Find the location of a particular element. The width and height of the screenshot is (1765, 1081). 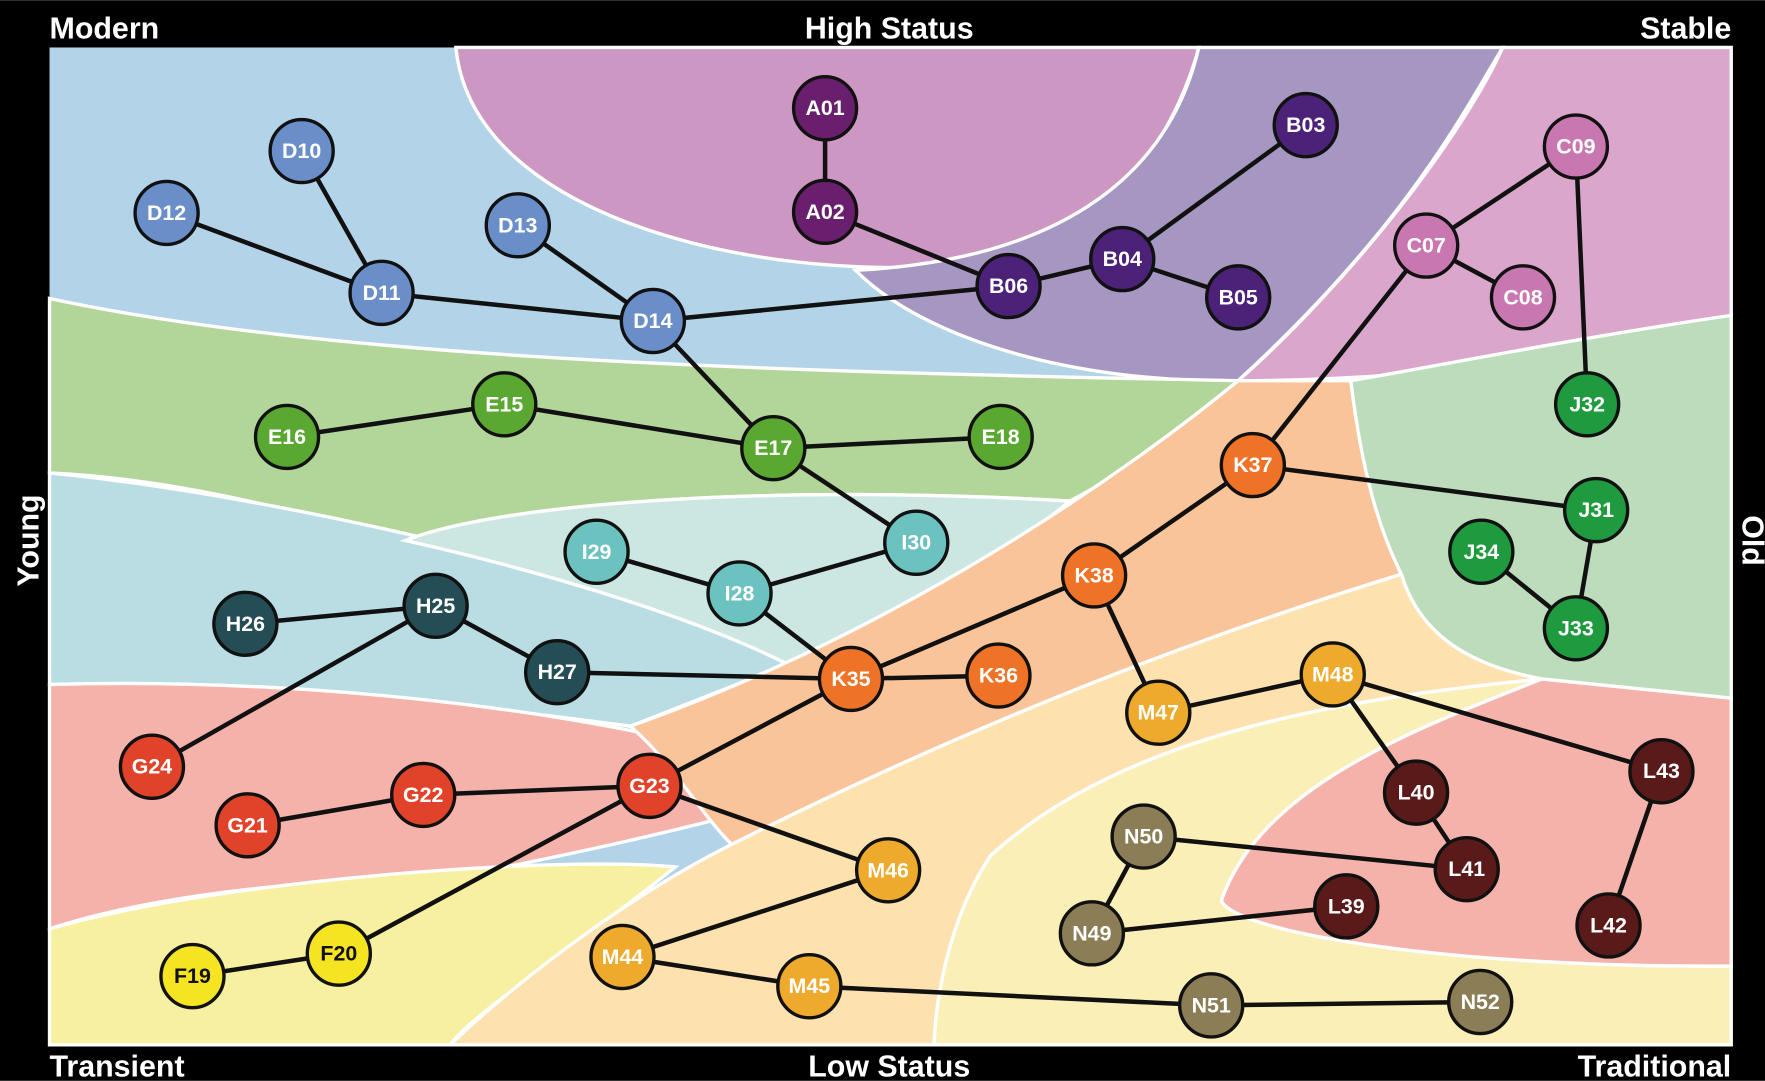

node-label: H26 is located at coordinates (245, 624).